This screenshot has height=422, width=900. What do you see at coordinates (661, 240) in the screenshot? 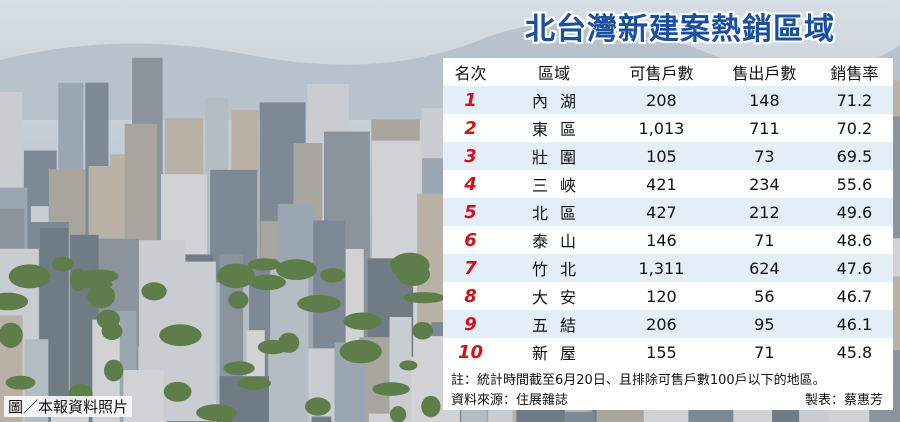
I see `available: 146` at bounding box center [661, 240].